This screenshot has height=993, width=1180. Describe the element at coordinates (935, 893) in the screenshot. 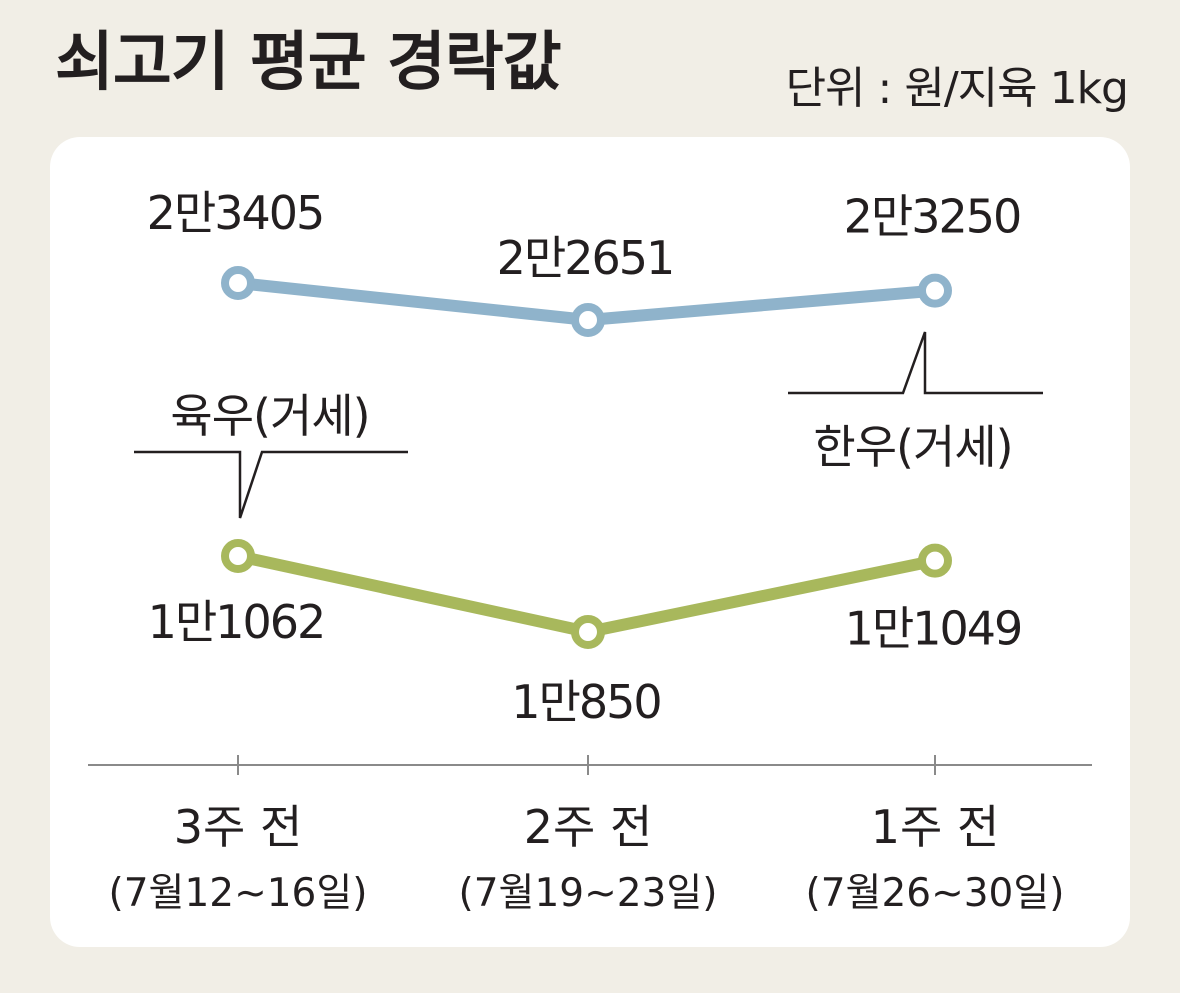

I see `x-tick-sublabel: (7월26~30일)` at that location.